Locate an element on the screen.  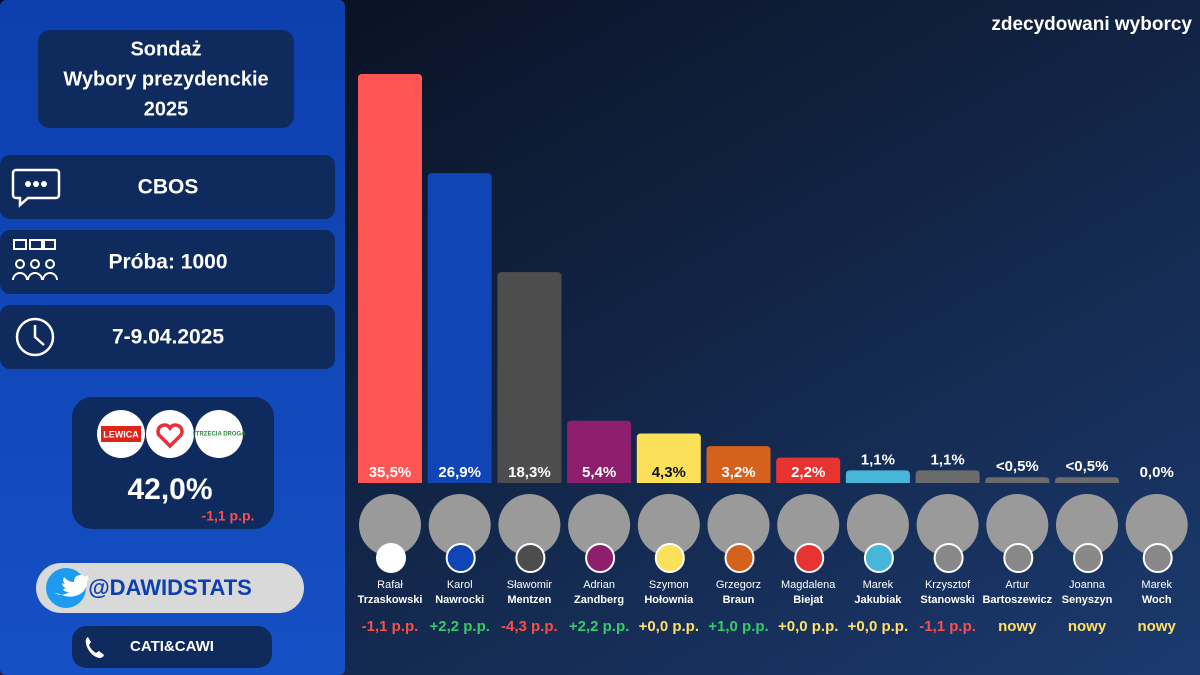
panel-title: Sondaż is located at coordinates (165, 49).